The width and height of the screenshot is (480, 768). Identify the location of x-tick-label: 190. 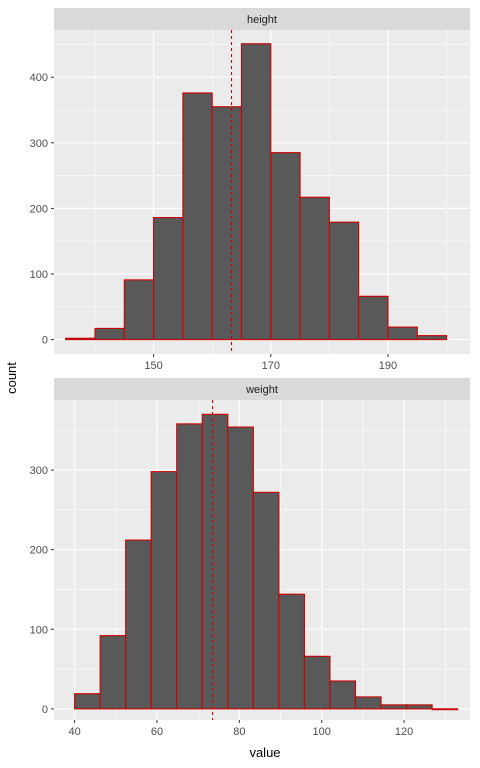
(388, 366).